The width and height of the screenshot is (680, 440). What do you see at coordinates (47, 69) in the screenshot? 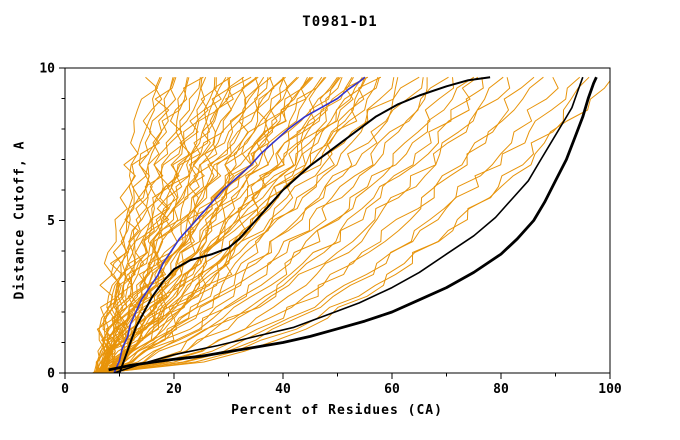
I see `y-tick-label: 10` at bounding box center [47, 69].